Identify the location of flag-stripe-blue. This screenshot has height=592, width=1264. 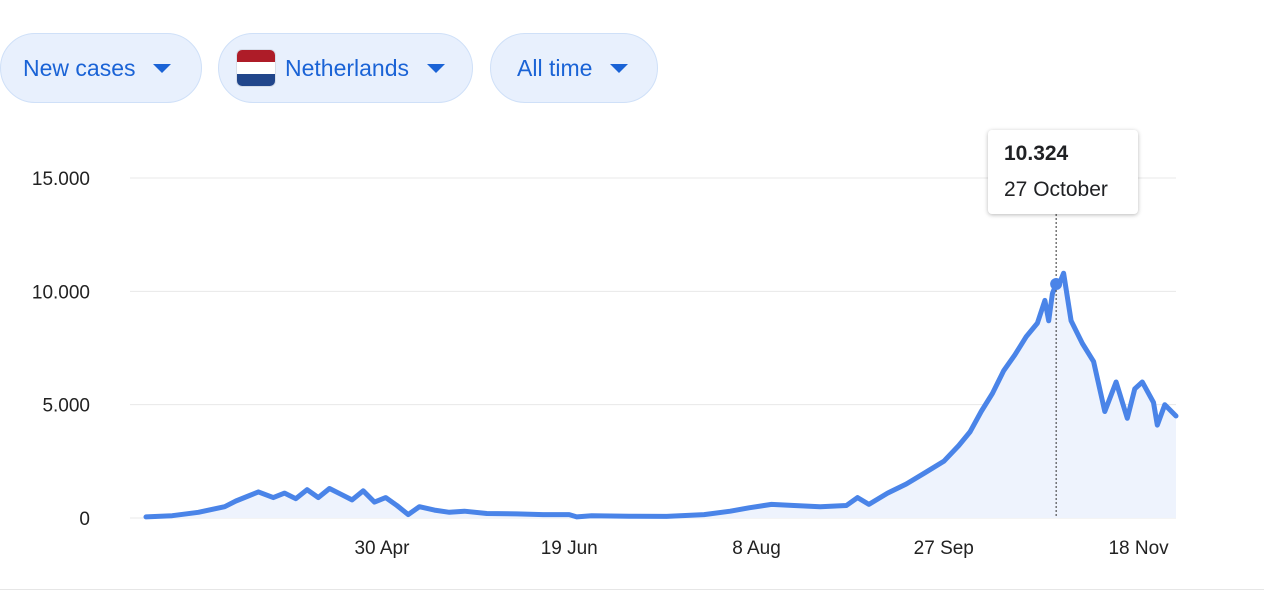
(256, 80).